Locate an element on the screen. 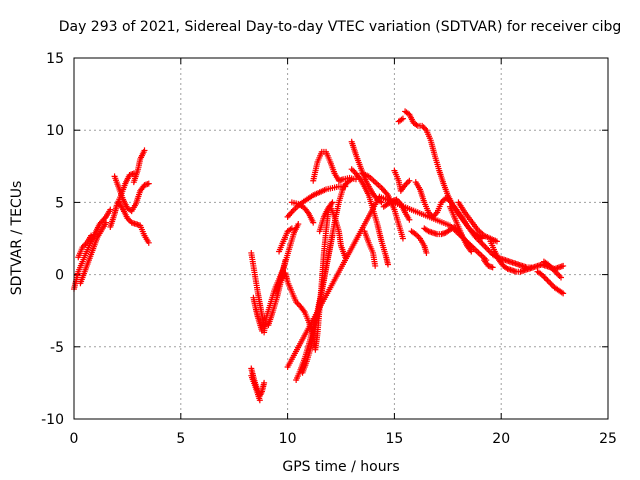 The height and width of the screenshot is (480, 640). x-axis-label: GPS time / hours is located at coordinates (340, 467).